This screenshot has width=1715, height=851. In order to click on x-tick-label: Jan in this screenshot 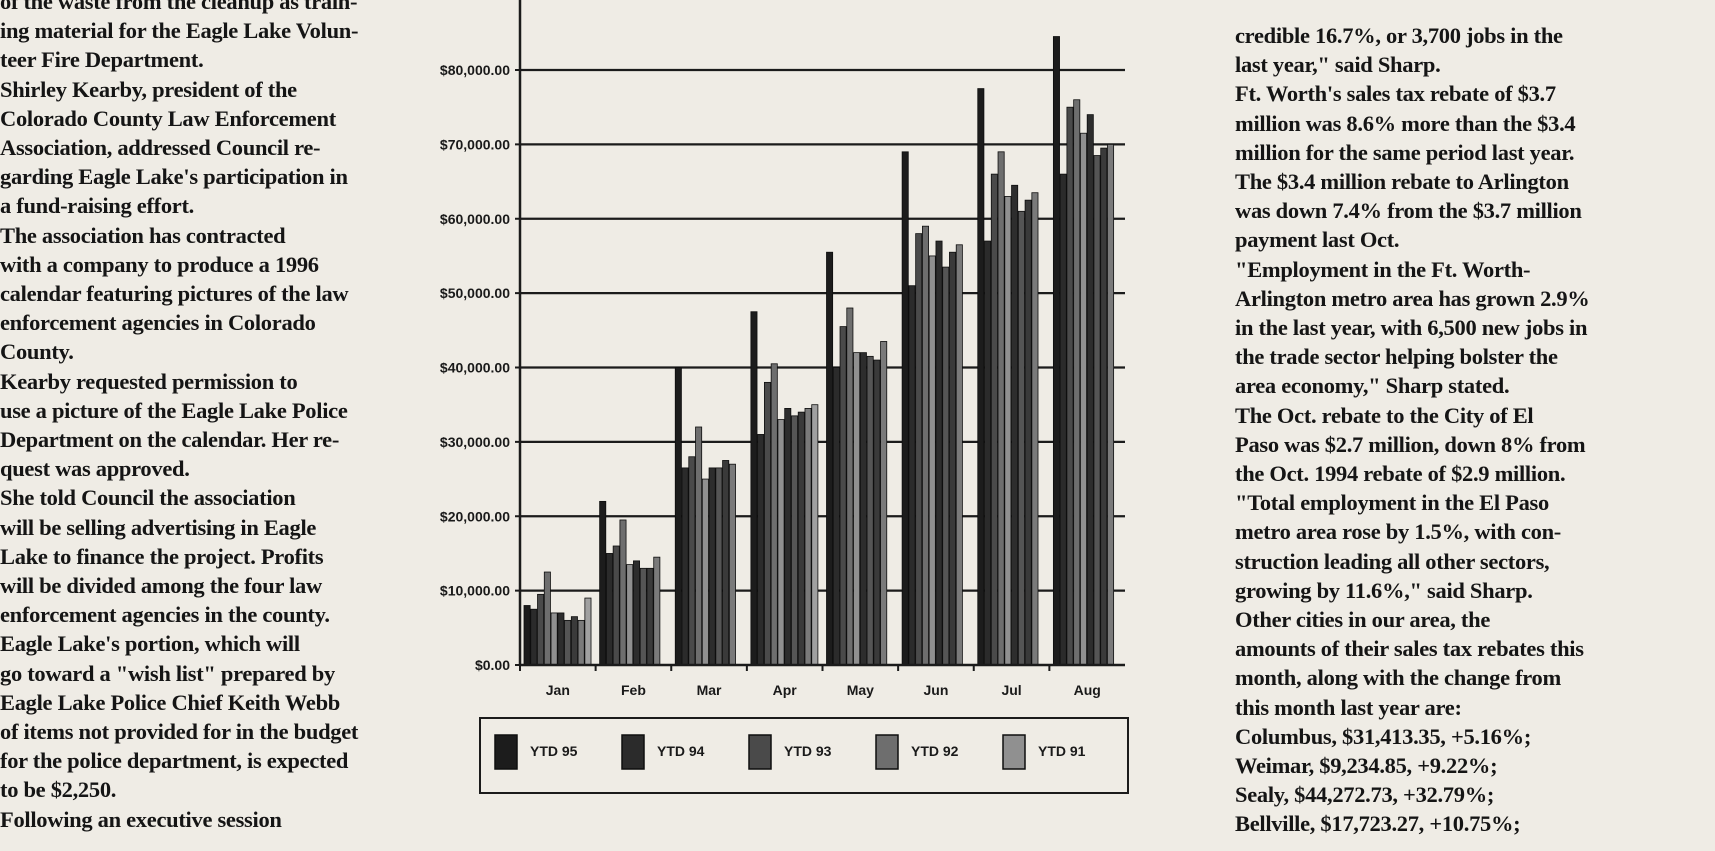, I will do `click(558, 690)`.